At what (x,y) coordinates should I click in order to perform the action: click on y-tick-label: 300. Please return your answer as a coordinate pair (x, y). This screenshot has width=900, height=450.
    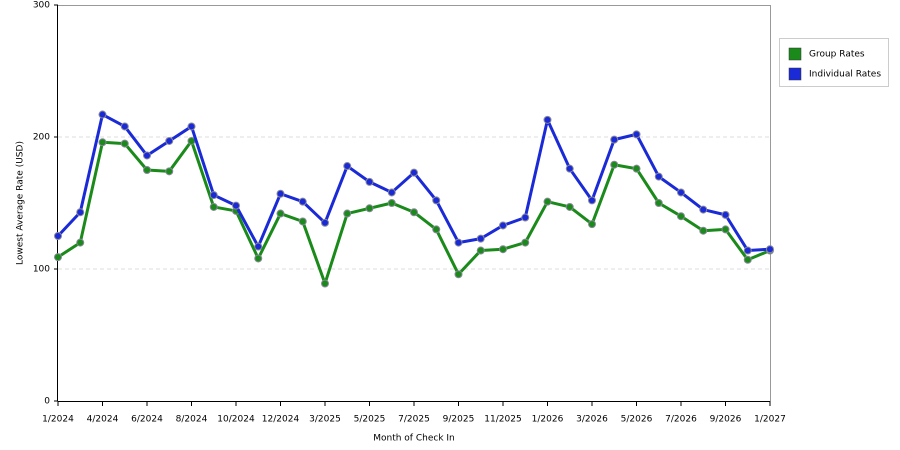
    Looking at the image, I should click on (41, 6).